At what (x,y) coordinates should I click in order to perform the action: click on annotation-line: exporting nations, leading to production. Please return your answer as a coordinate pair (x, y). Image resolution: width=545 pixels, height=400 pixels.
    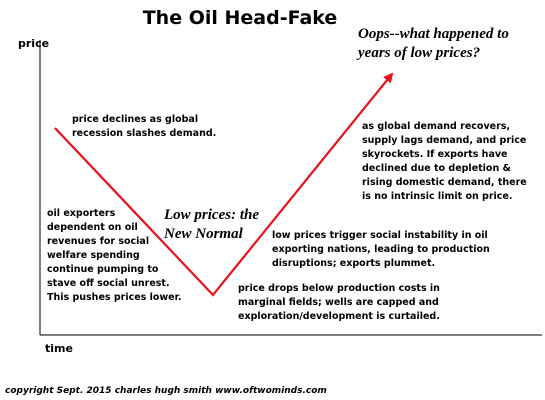
    Looking at the image, I should click on (381, 249).